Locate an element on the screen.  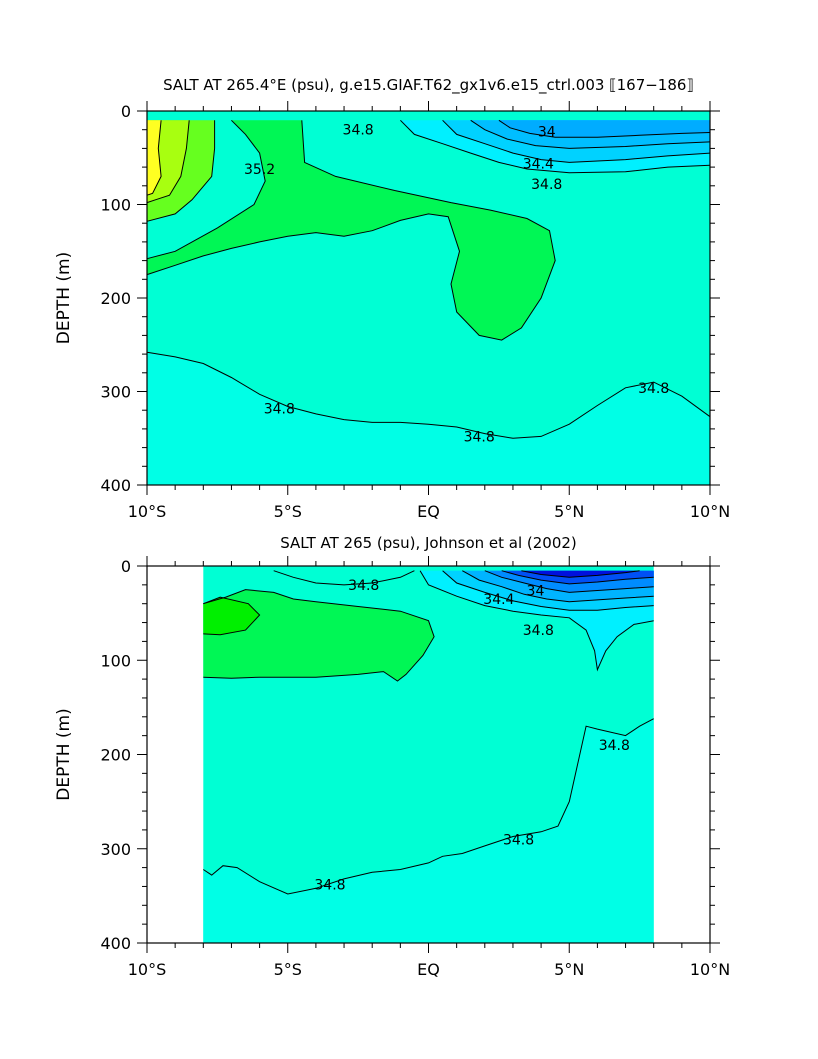
region-salty-inner is located at coordinates (231, 616).